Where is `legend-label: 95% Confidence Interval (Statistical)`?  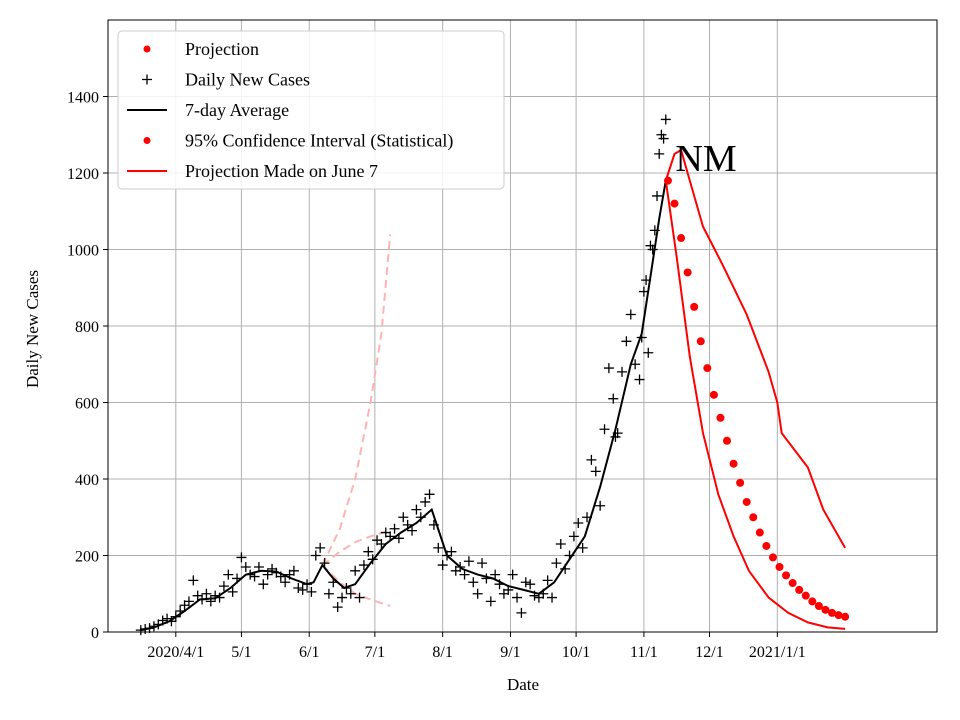
legend-label: 95% Confidence Interval (Statistical) is located at coordinates (319, 141).